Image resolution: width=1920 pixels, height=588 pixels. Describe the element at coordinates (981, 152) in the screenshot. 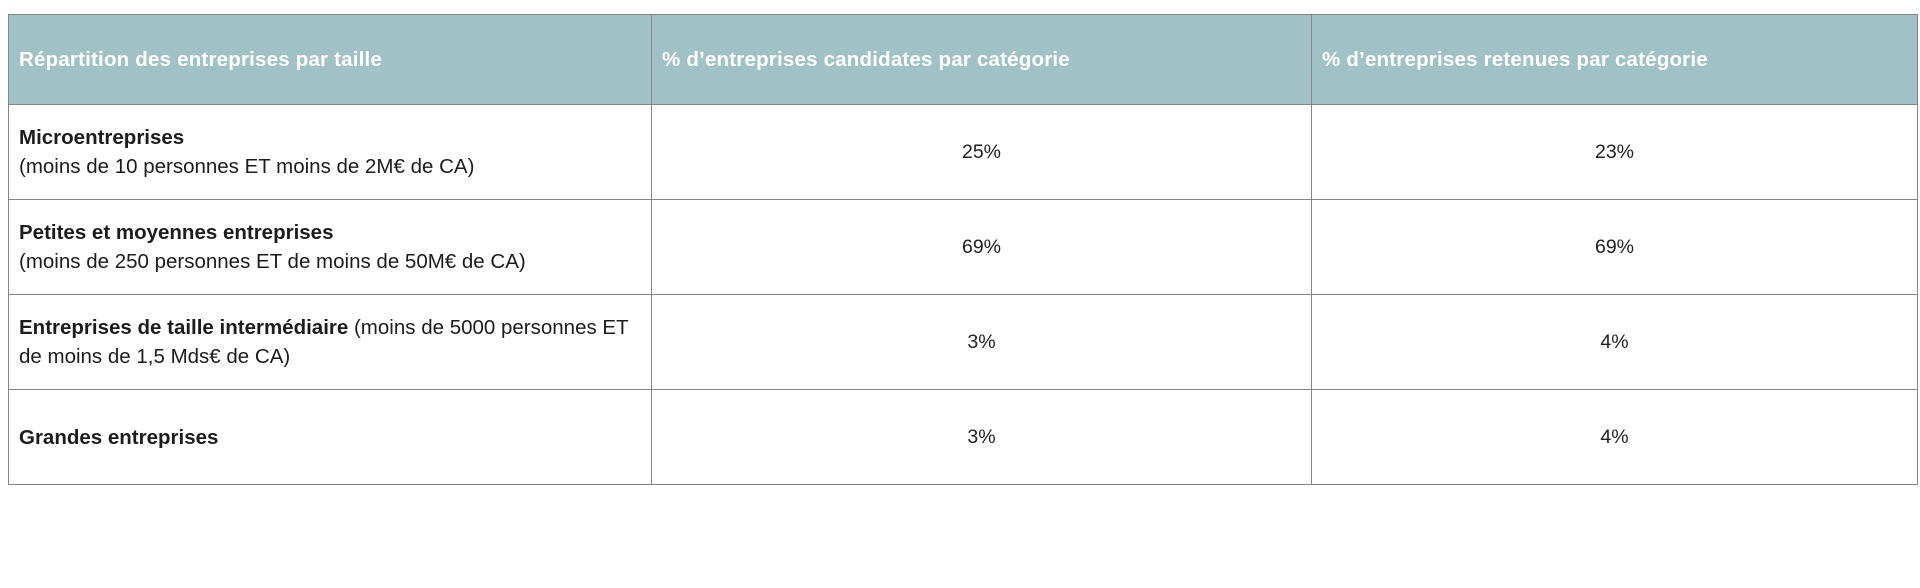

I see `candidates-cell: 25%` at that location.